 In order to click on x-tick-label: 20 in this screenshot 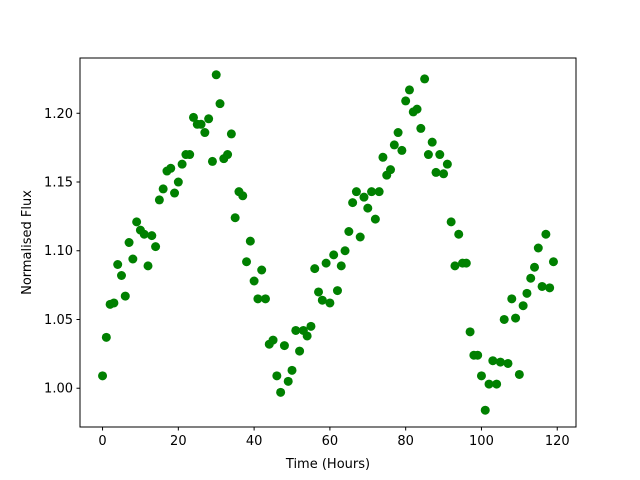, I will do `click(178, 441)`.